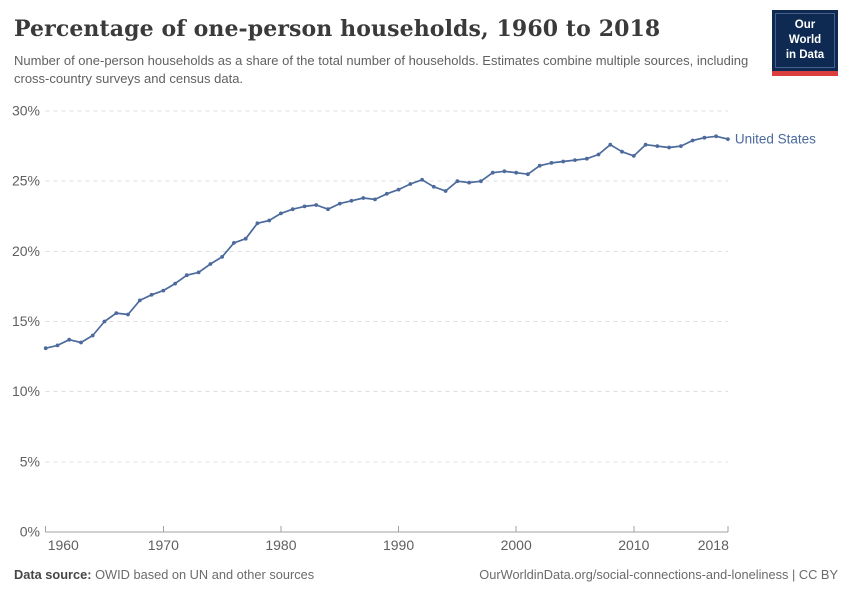  I want to click on data-source-text: OWID based on UN and other sources, so click(203, 574).